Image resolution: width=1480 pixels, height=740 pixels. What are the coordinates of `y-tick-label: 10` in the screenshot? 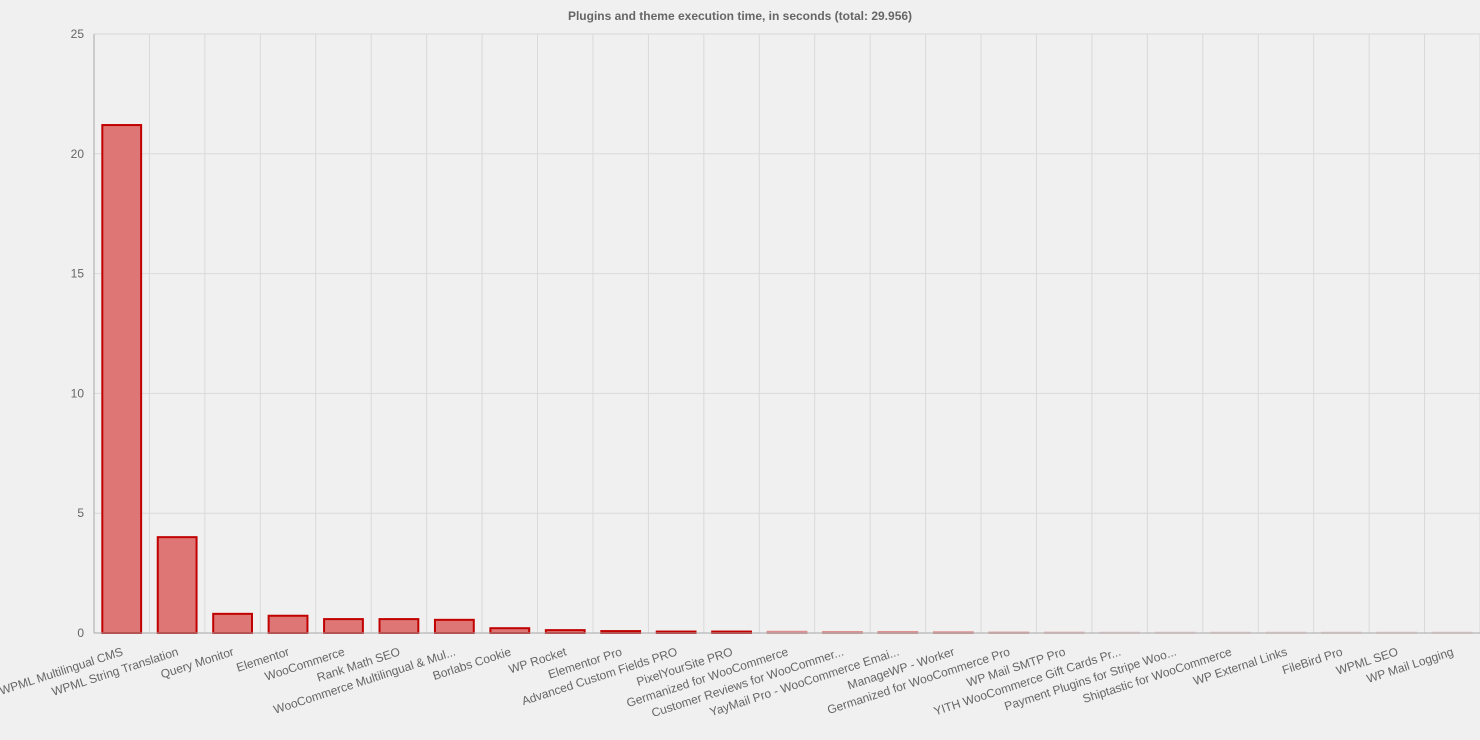 It's located at (78, 393).